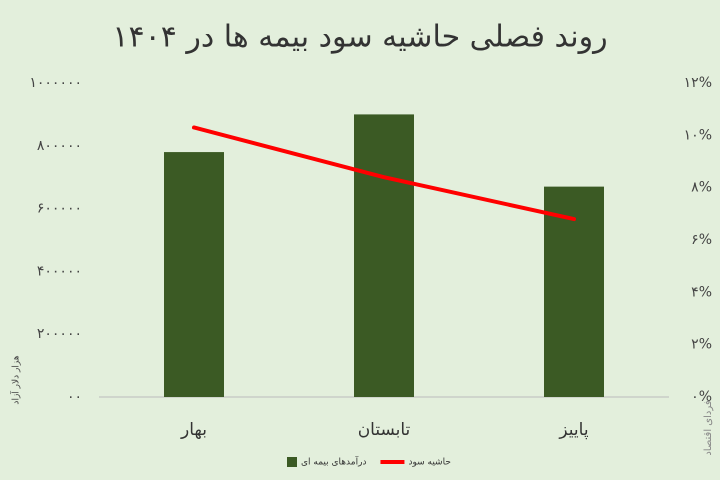 This screenshot has height=480, width=720. I want to click on x-tick-label: تابستان, so click(384, 430).